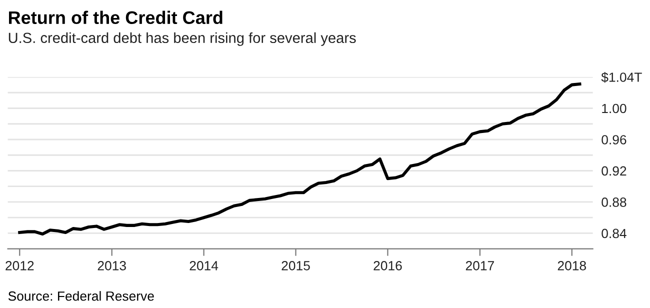  Describe the element at coordinates (572, 265) in the screenshot. I see `x-tick-label: 2018` at that location.